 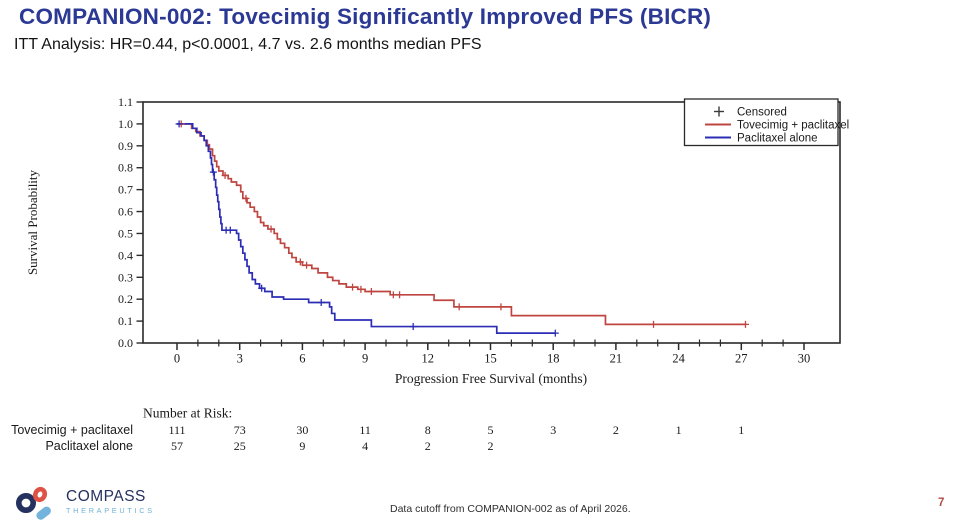 What do you see at coordinates (125, 124) in the screenshot?
I see `y-tick-label: 1.0` at bounding box center [125, 124].